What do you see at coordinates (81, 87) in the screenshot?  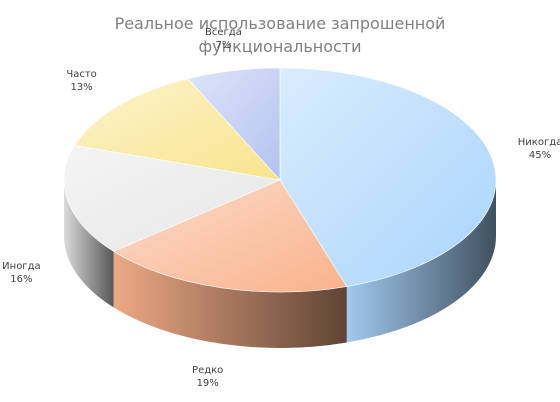 I see `slice-label-percent: 13%` at bounding box center [81, 87].